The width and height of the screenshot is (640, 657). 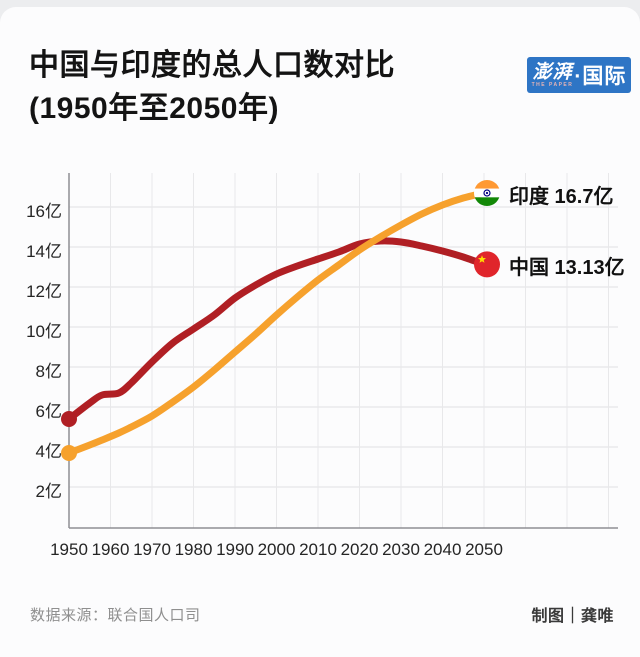 I want to click on thepaper-international-logo: 澎湃 THE PAPER ·国际, so click(x=579, y=75).